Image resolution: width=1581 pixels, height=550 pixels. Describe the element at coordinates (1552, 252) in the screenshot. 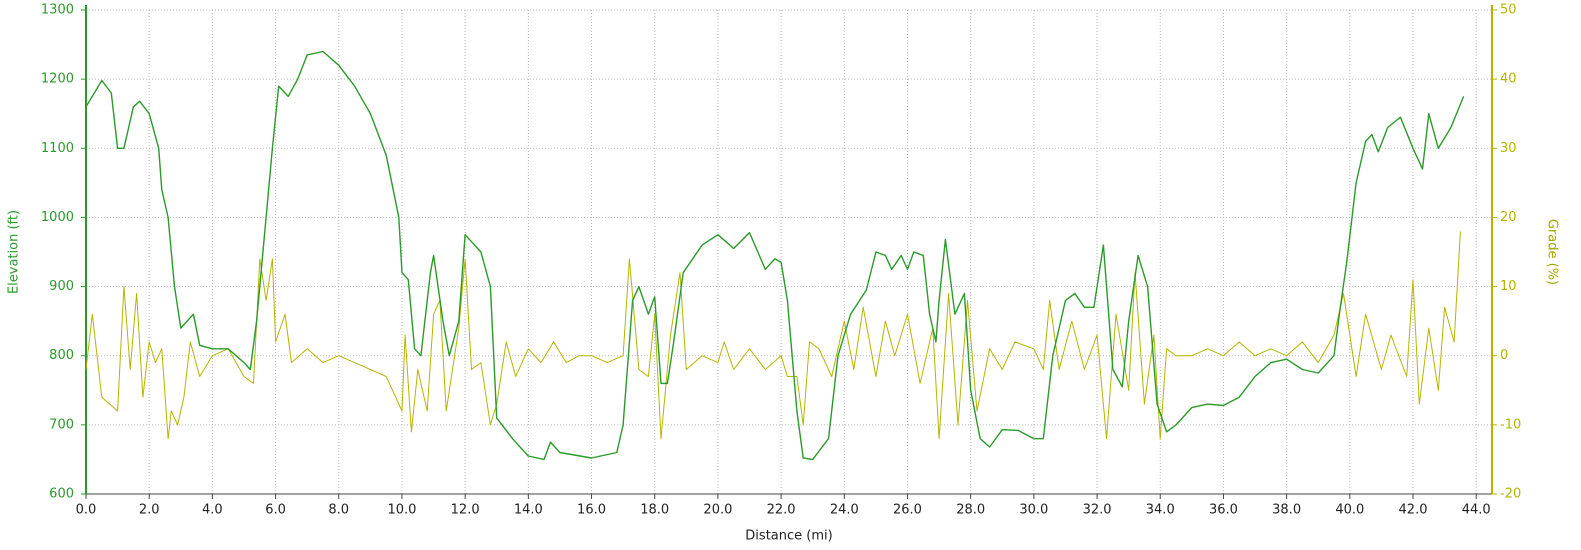

I see `y2-axis-title: Grade (%)` at that location.